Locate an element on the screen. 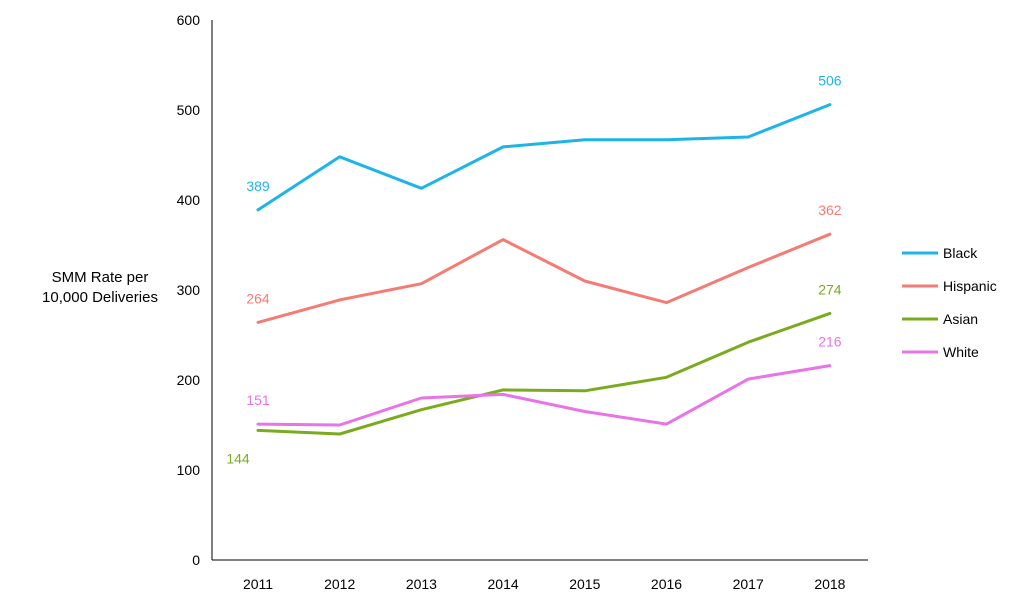  y-axis-label-line2: 10,000 Deliveries is located at coordinates (100, 297).